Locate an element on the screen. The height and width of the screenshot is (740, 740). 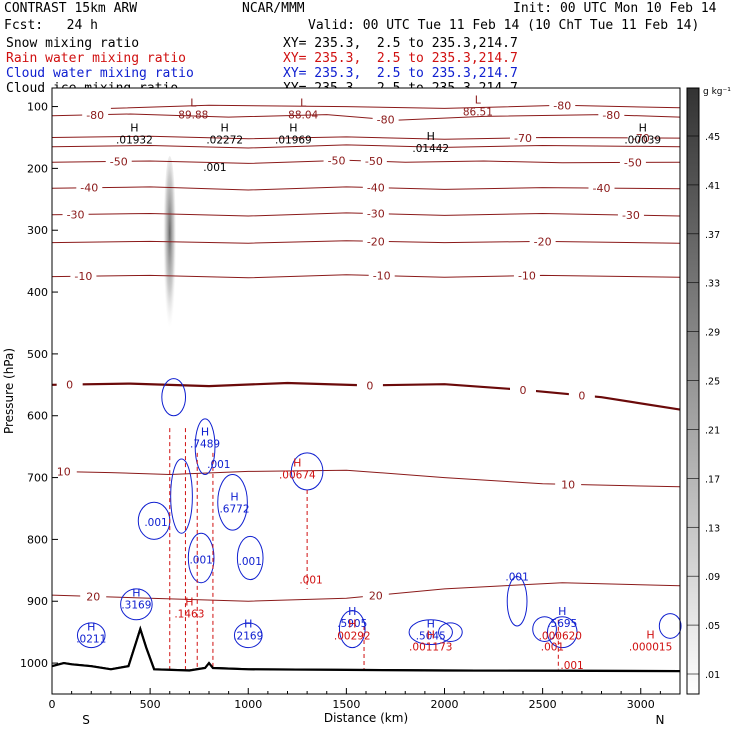
colorbar-tick-label: .33 is located at coordinates (712, 284).